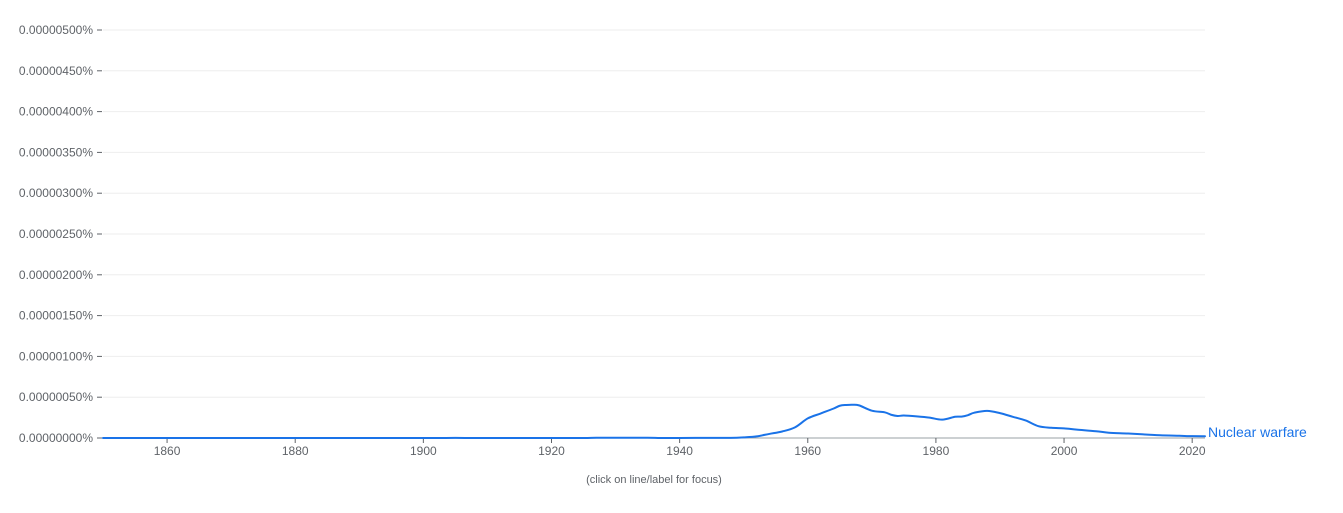 This screenshot has width=1343, height=513. Describe the element at coordinates (56, 275) in the screenshot. I see `y-tick-label: 0.00000200%` at that location.